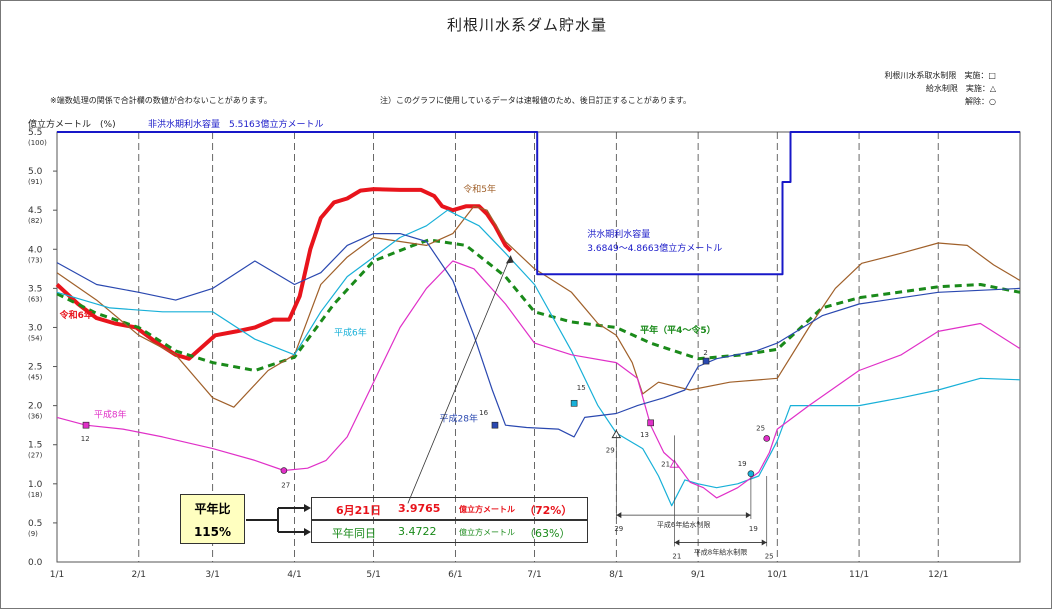  What do you see at coordinates (35, 524) in the screenshot?
I see `y-tick-label: 0.5` at bounding box center [35, 524].